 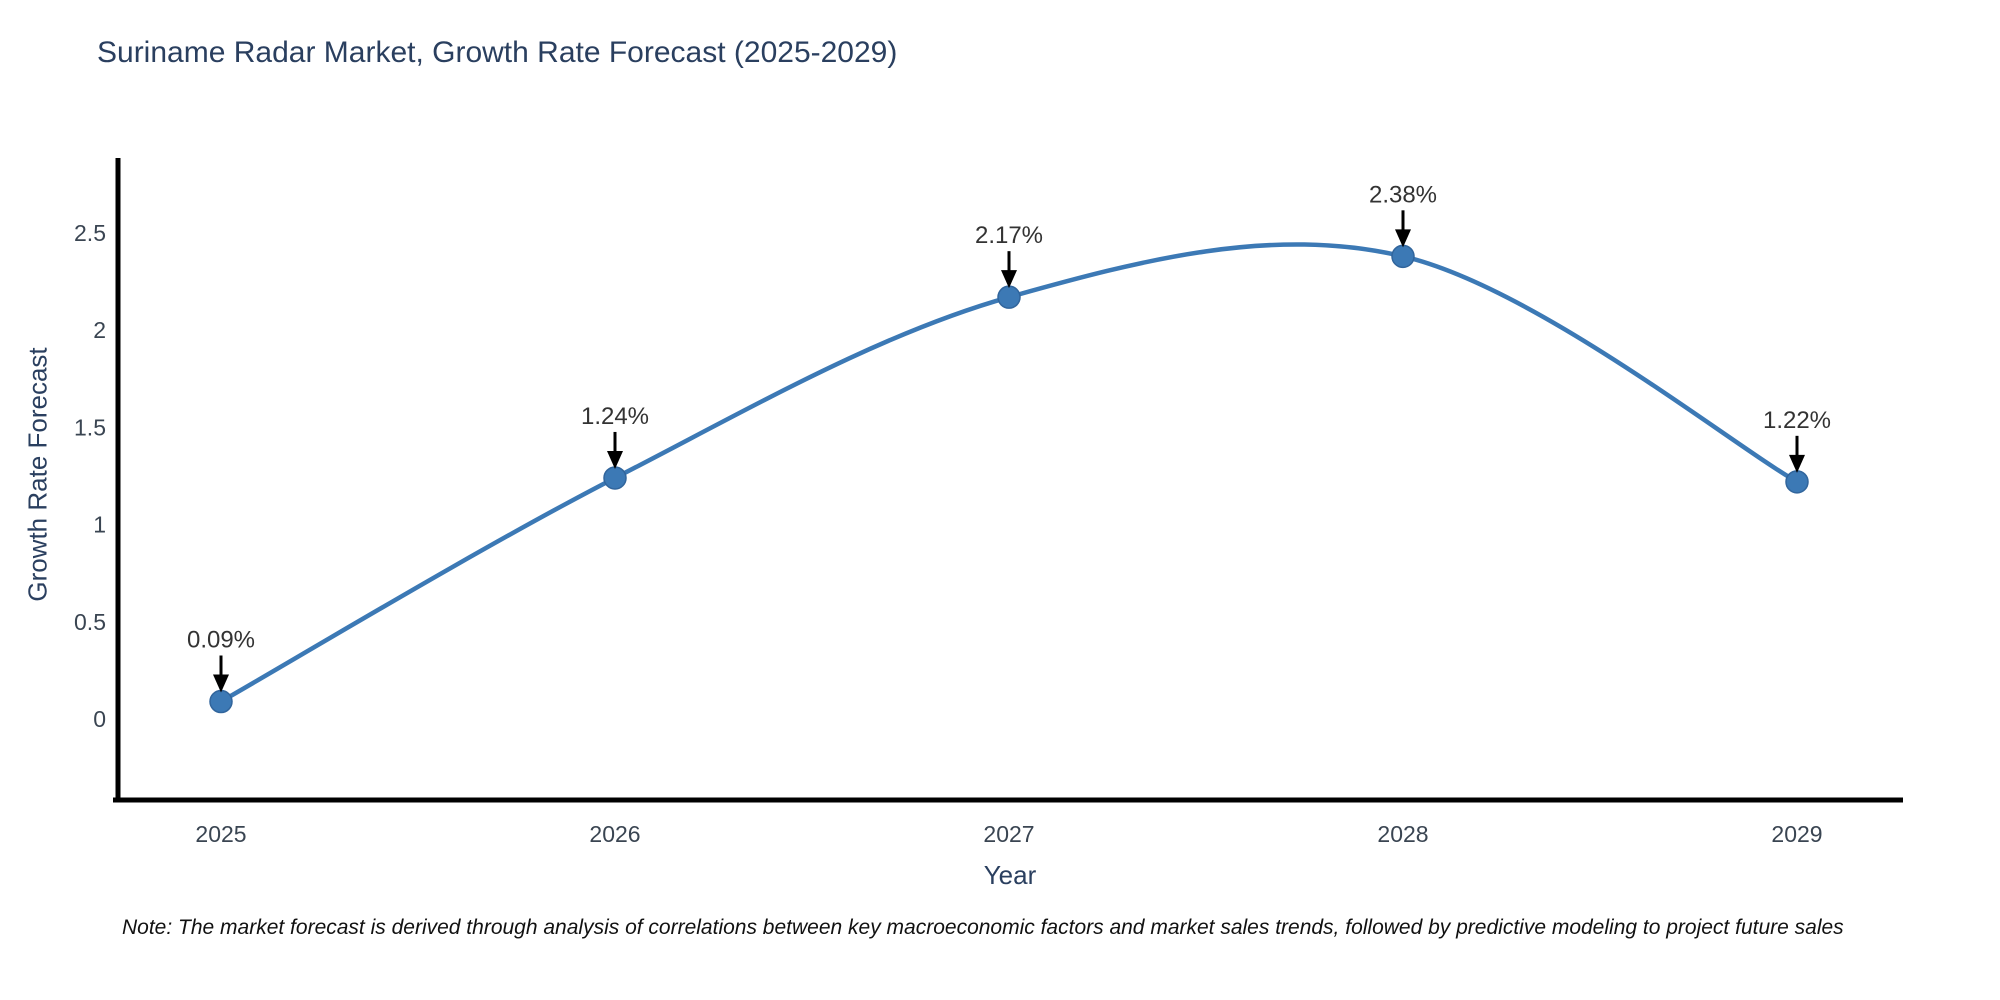 I want to click on x-tick-label: 2025, so click(x=220, y=834).